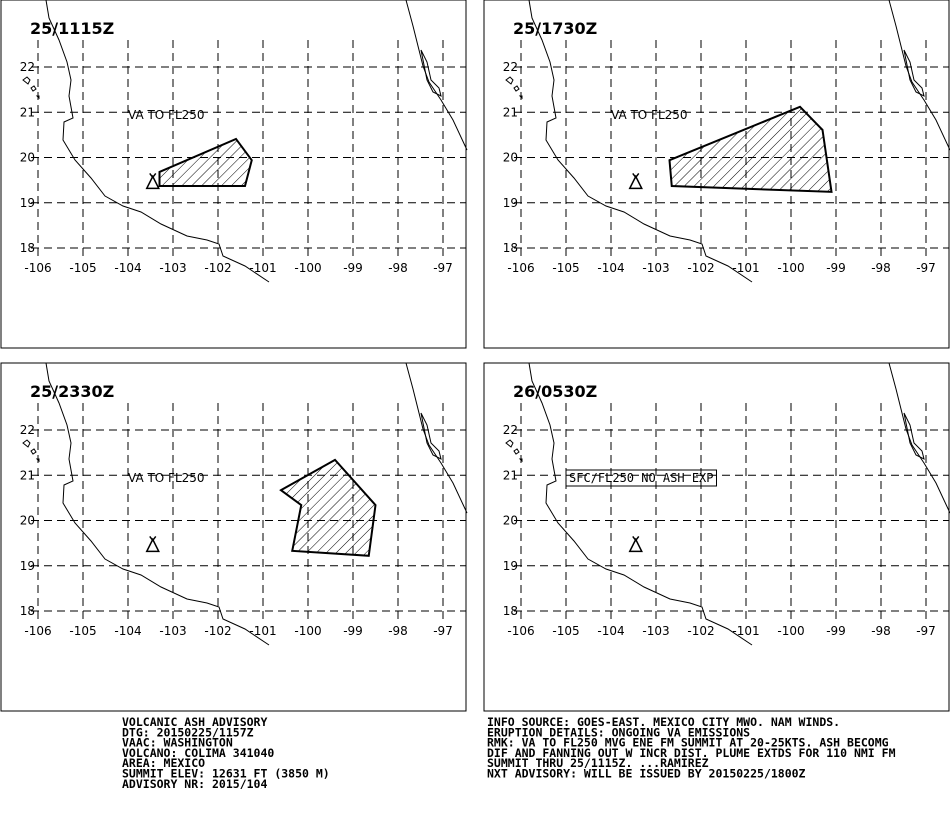 The height and width of the screenshot is (816, 950). Describe the element at coordinates (198, 753) in the screenshot. I see `advisory-line: VOLCANO: COLIMA 341040` at that location.